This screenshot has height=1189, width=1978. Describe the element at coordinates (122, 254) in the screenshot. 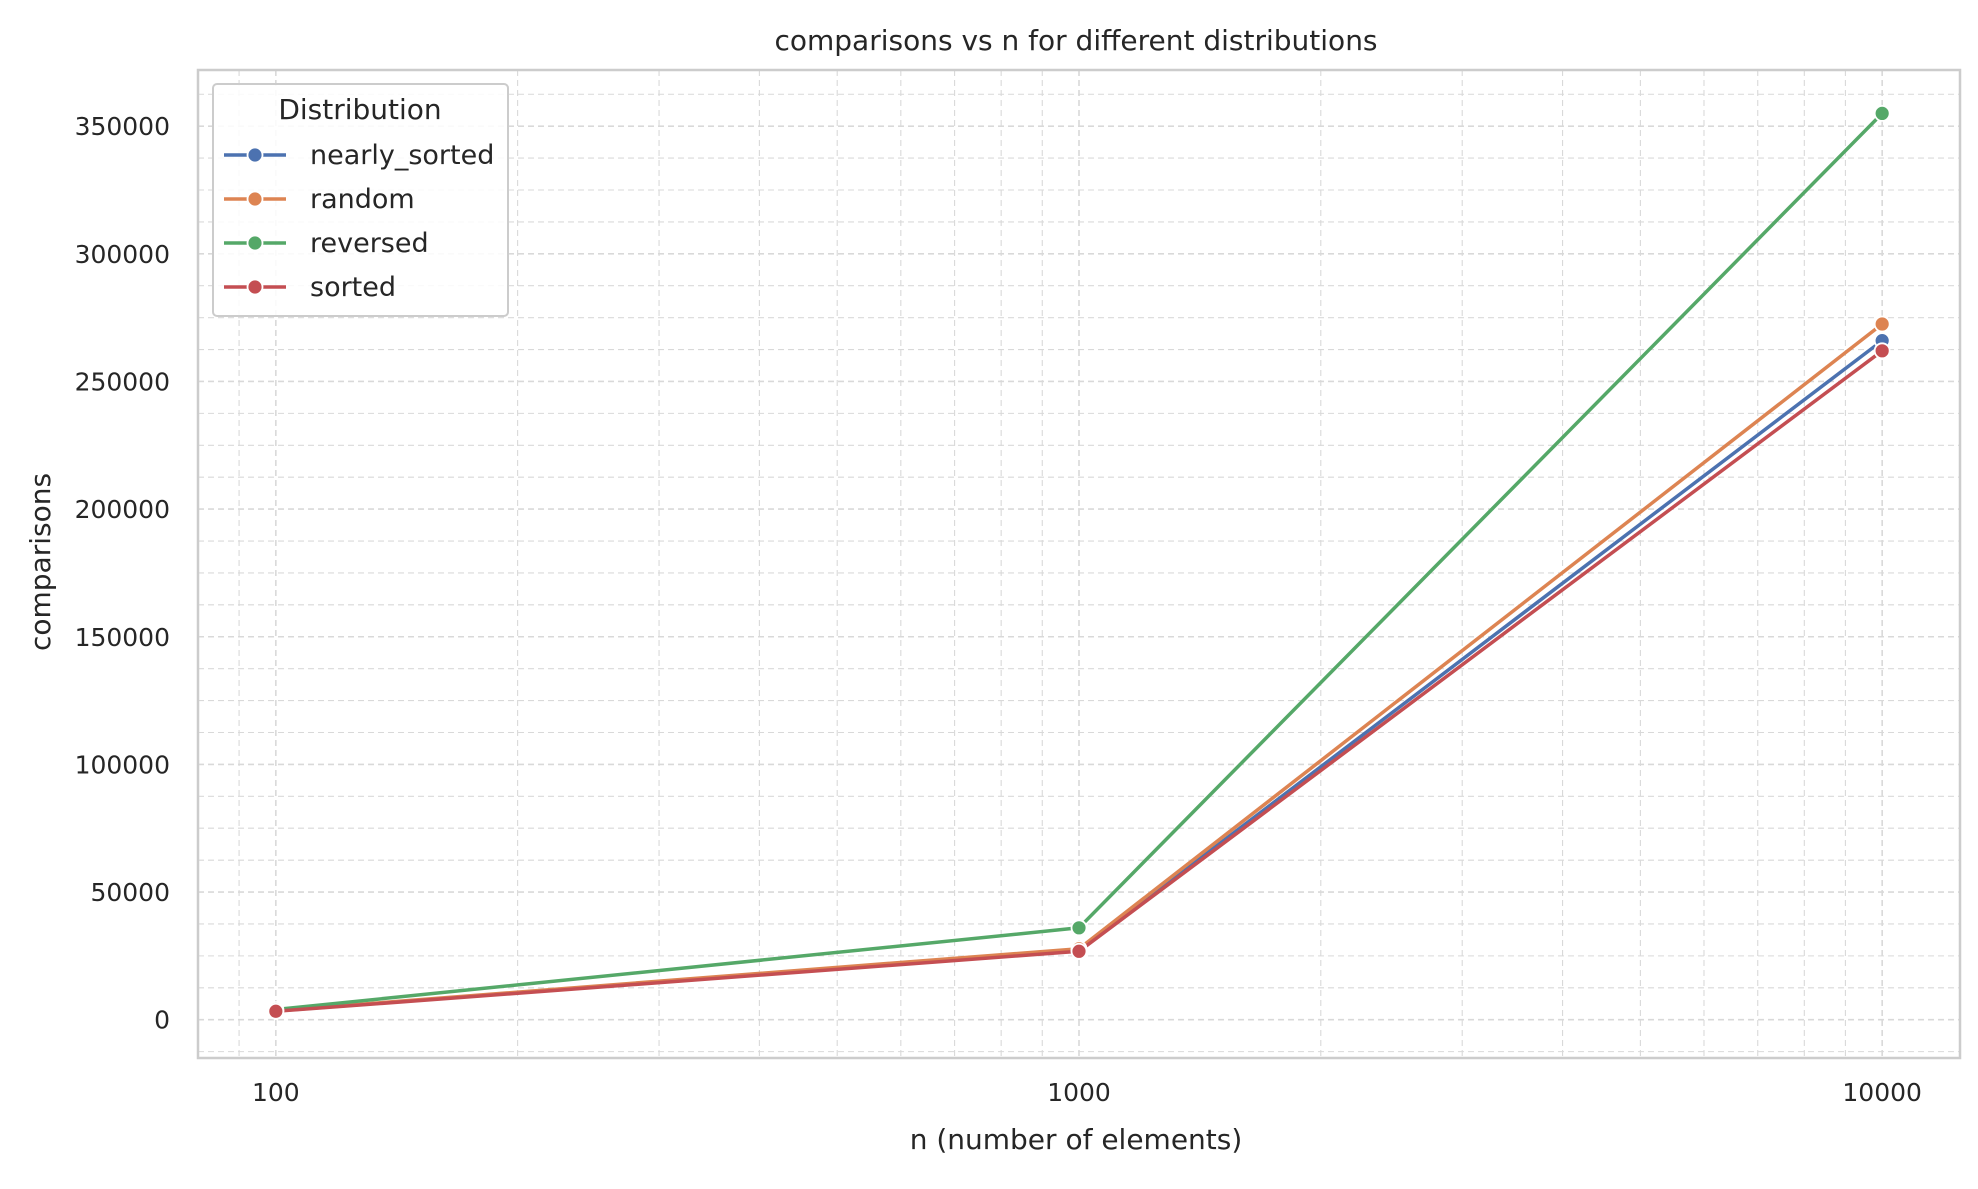

I see `y-tick-label: 300000` at that location.